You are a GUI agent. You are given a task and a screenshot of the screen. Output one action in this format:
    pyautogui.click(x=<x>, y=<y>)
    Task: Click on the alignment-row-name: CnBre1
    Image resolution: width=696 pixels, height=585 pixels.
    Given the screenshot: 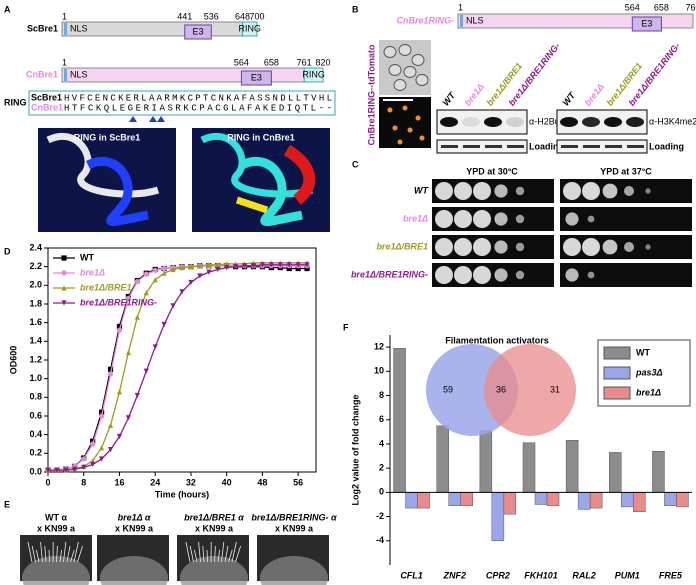 What is the action you would take?
    pyautogui.click(x=47, y=107)
    